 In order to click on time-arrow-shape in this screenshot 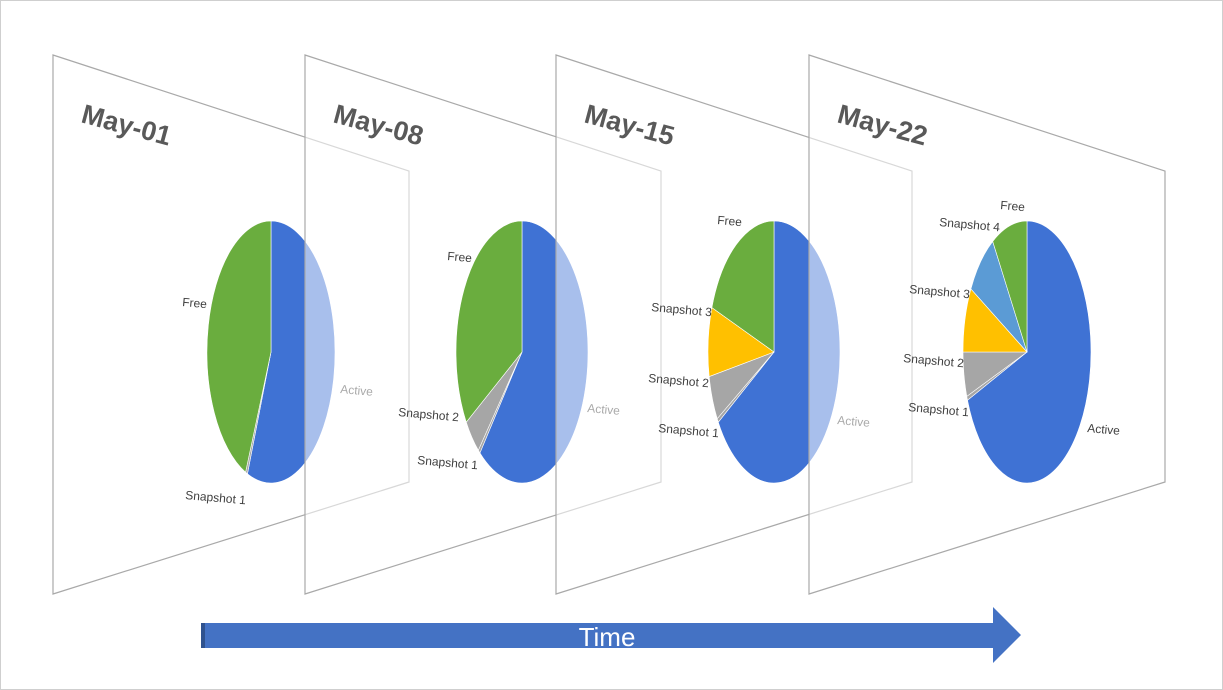, I will do `click(611, 635)`.